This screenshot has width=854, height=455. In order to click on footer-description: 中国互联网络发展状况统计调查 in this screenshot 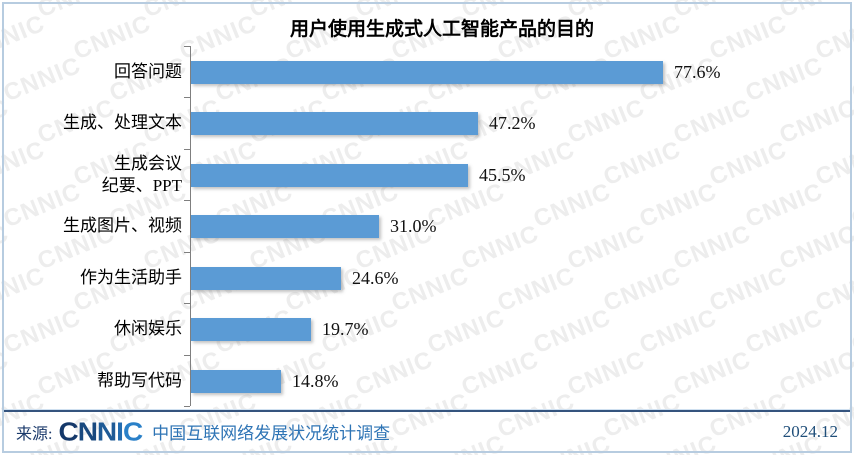, I will do `click(271, 433)`.